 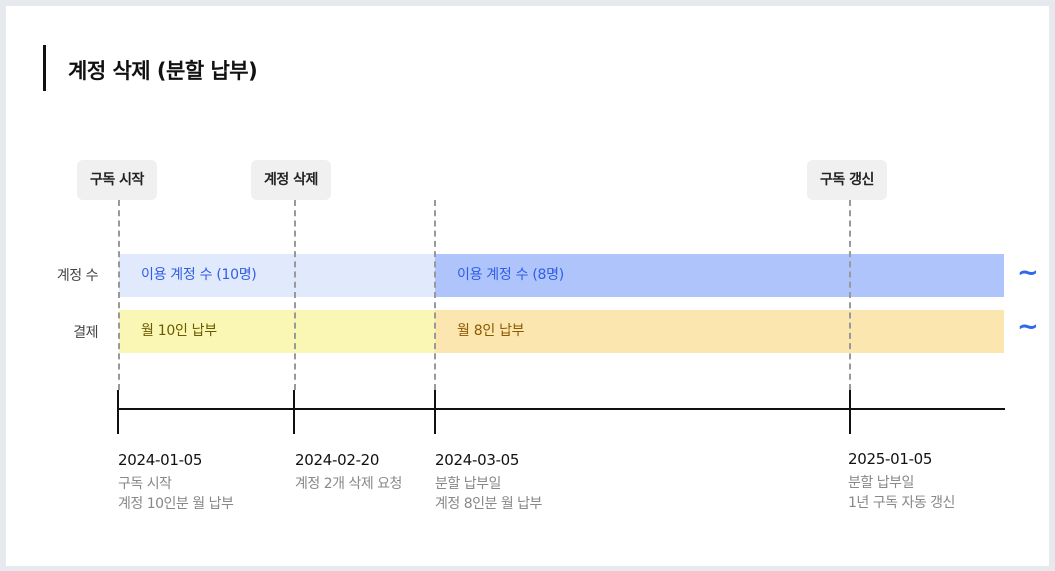 What do you see at coordinates (337, 460) in the screenshot?
I see `event-date: 2024-02-20` at bounding box center [337, 460].